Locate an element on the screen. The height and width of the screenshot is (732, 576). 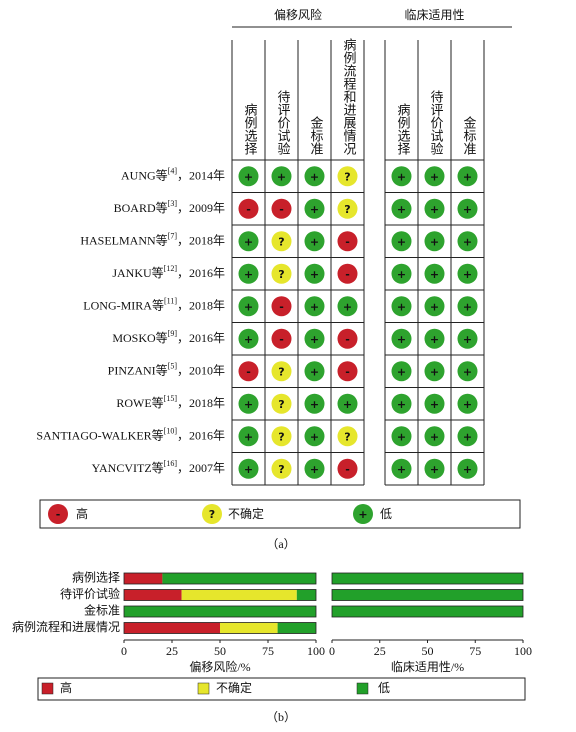
year: ，2010年 is located at coordinates (201, 370).